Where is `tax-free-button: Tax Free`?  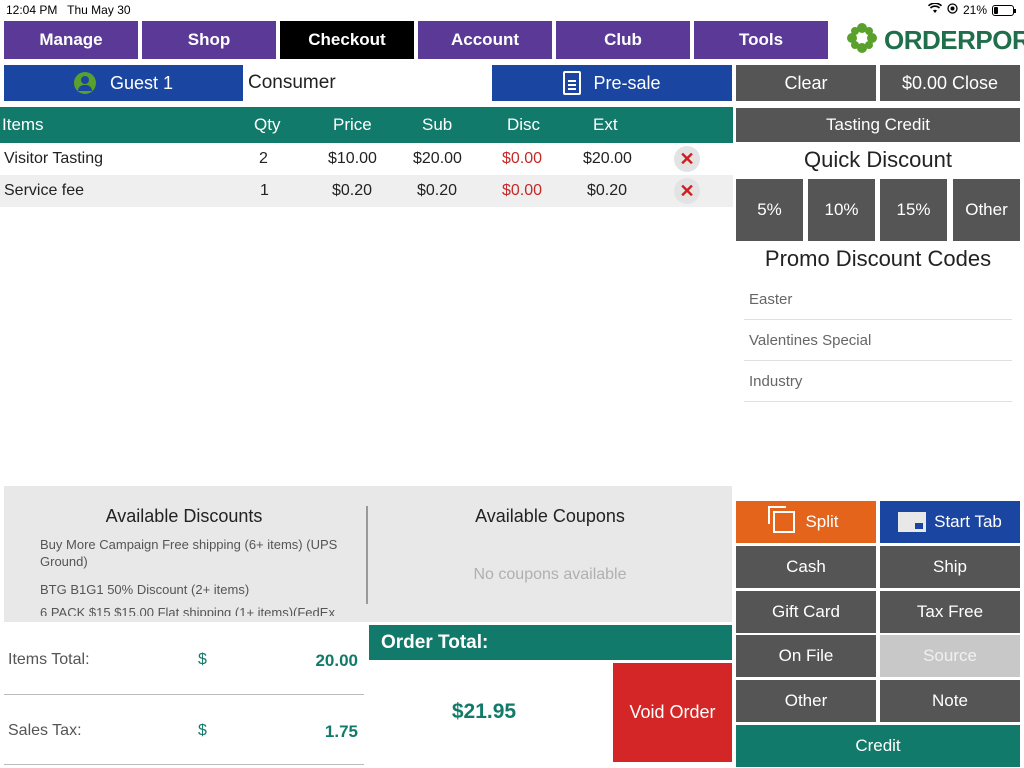 tax-free-button: Tax Free is located at coordinates (950, 612).